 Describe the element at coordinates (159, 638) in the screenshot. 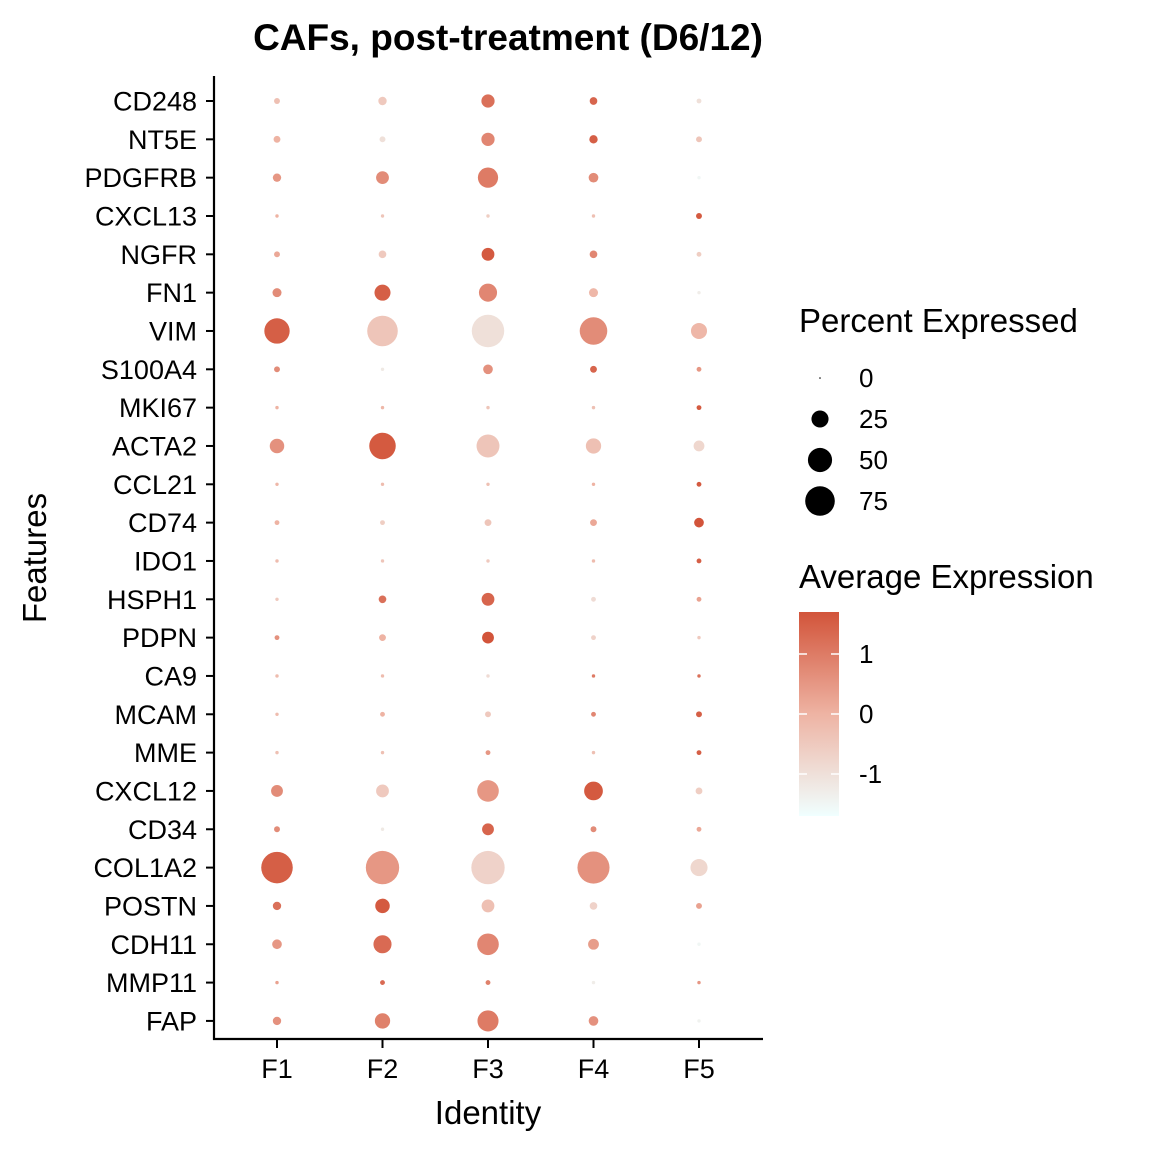

I see `y-tick-label: PDPN` at that location.